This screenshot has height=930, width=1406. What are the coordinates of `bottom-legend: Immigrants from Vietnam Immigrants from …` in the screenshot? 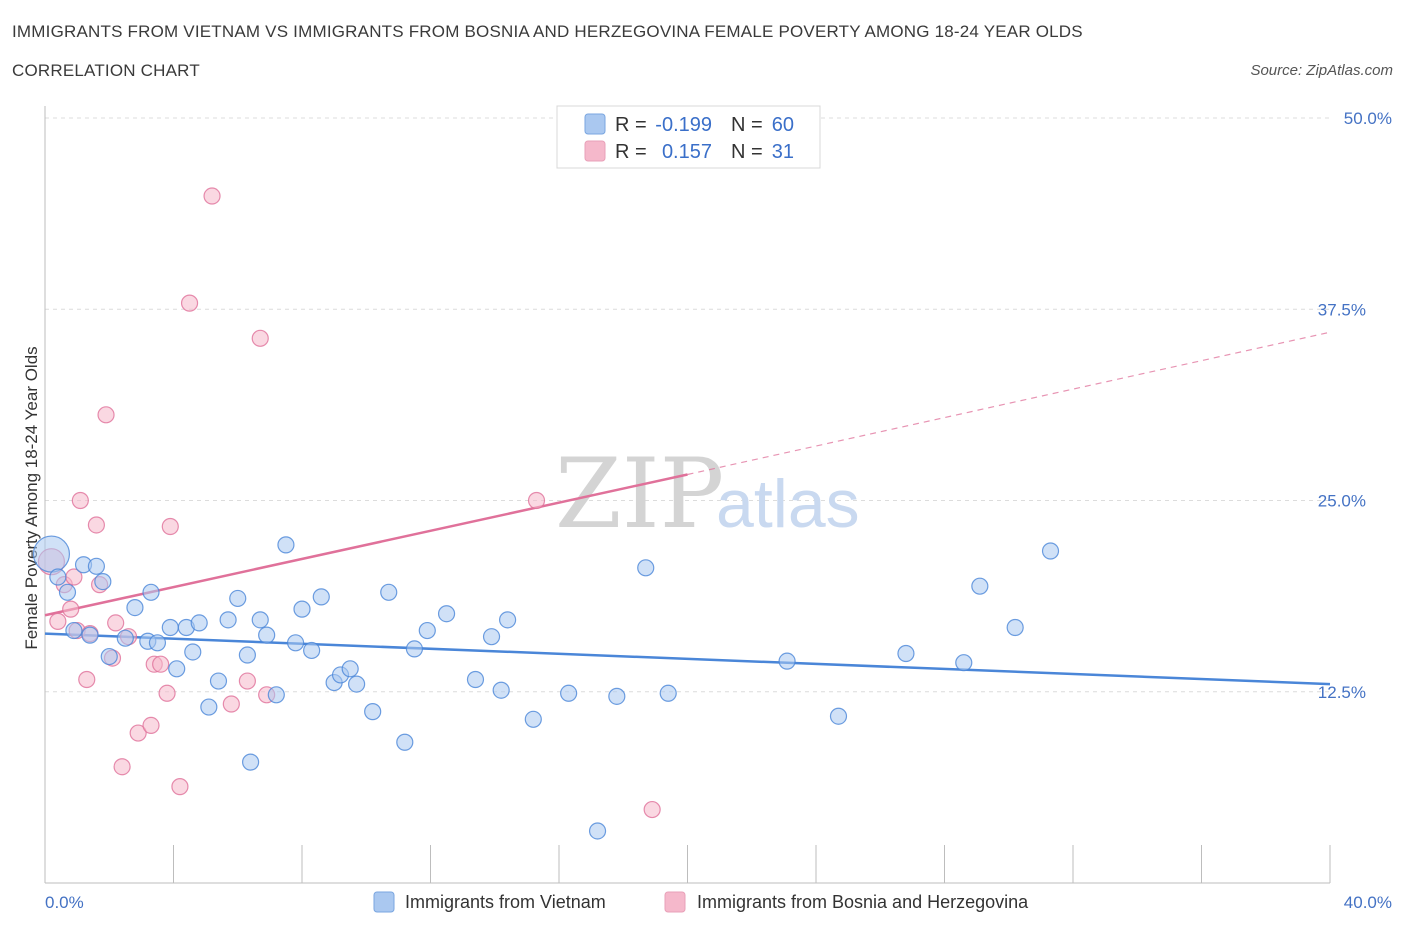 It's located at (701, 902).